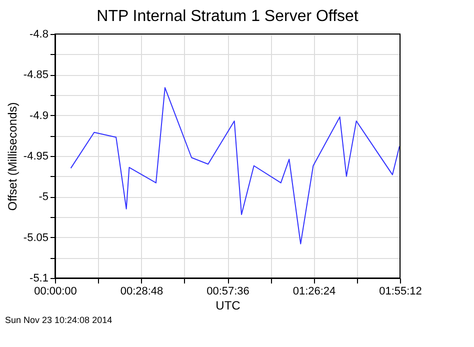  Describe the element at coordinates (227, 16) in the screenshot. I see `chart-title: NTP Internal Stratum 1 Server Offset` at that location.